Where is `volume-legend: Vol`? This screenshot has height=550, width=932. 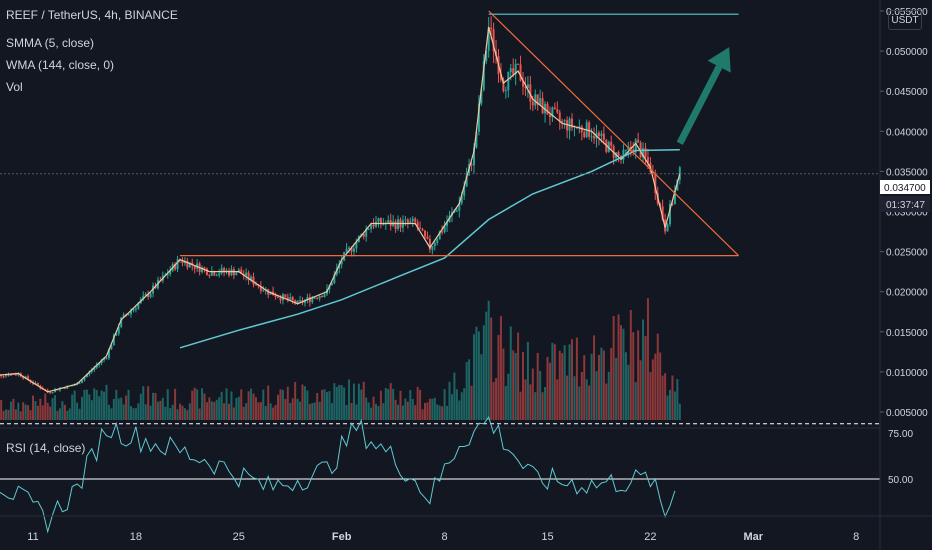
volume-legend: Vol is located at coordinates (14, 87).